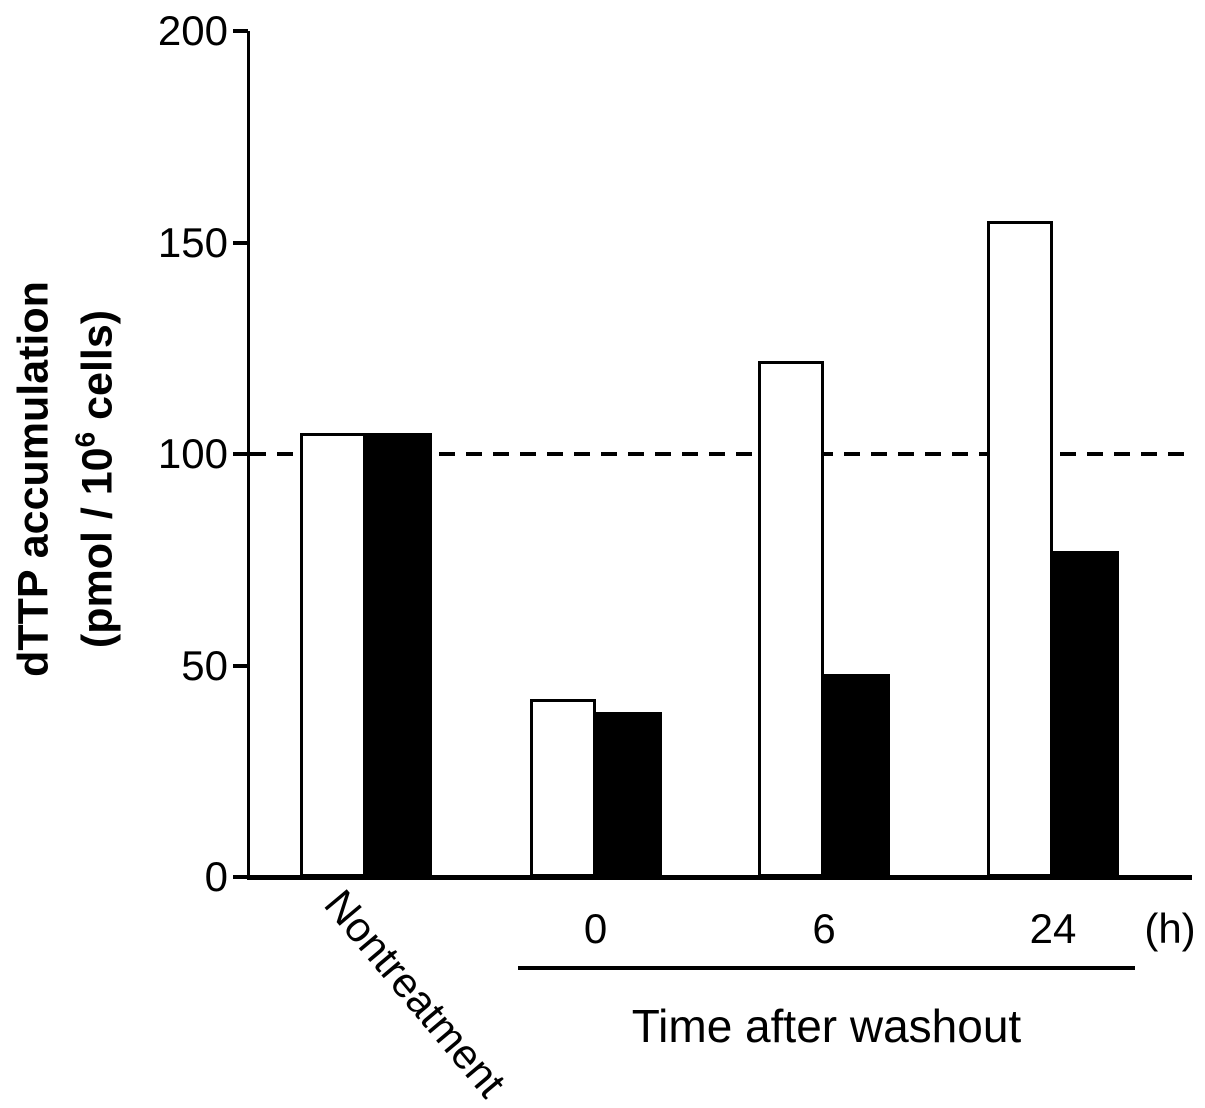  I want to click on y-axis-title-line1: dTTP accumulation, so click(33, 479).